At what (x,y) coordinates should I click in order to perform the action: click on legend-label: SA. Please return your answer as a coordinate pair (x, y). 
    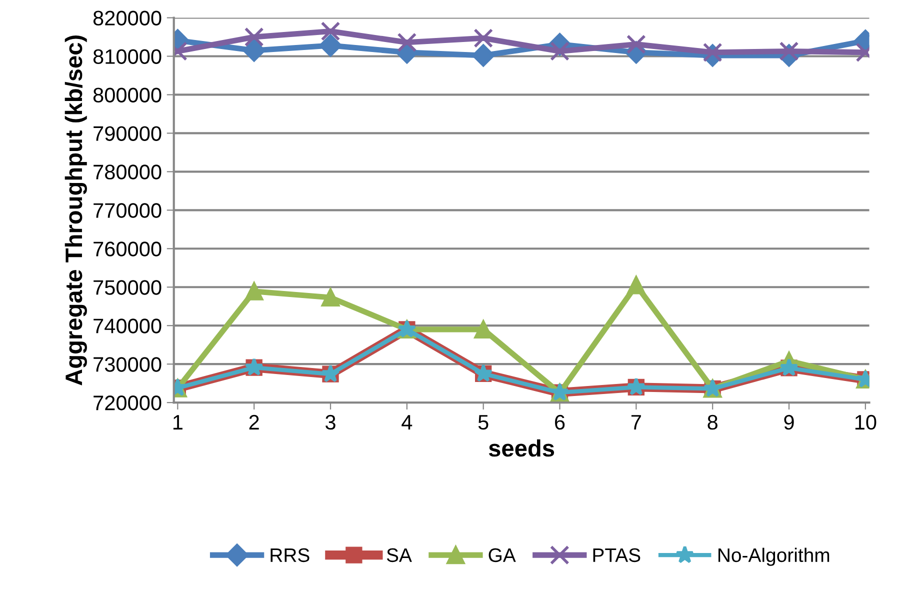
    Looking at the image, I should click on (399, 555).